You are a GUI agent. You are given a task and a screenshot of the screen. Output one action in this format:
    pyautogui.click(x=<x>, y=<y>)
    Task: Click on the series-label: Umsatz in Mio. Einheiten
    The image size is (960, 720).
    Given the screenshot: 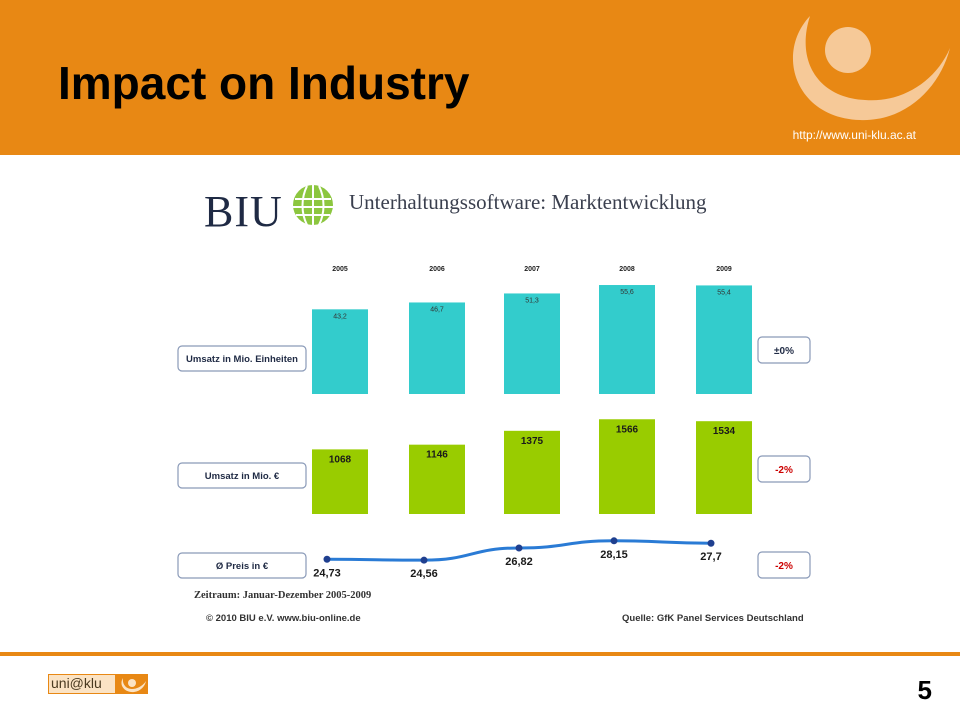 What is the action you would take?
    pyautogui.click(x=242, y=359)
    